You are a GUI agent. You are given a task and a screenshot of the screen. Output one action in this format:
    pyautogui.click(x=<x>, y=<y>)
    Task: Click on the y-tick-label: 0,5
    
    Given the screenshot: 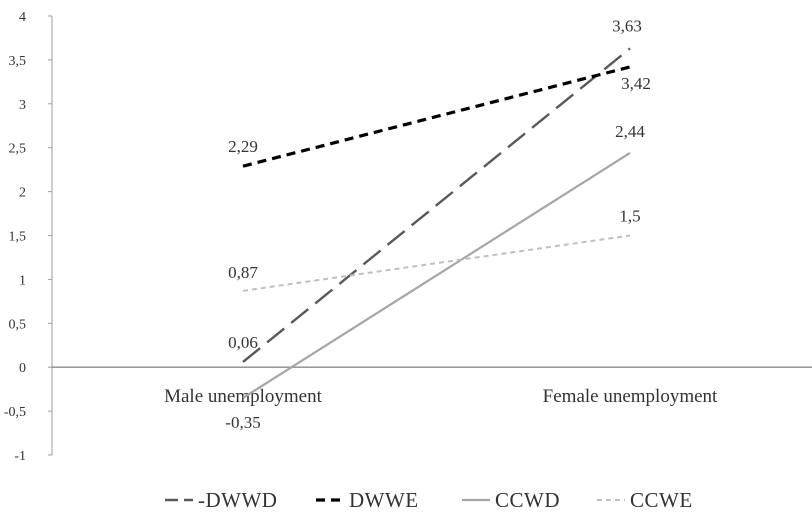 What is the action you would take?
    pyautogui.click(x=18, y=324)
    